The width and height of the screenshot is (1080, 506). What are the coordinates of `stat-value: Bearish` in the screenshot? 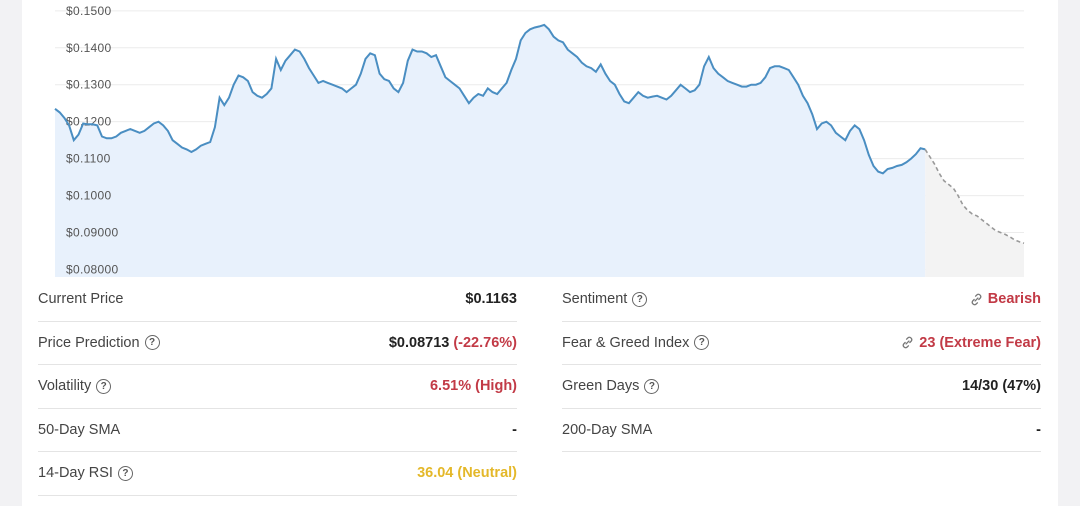 It's located at (1005, 299).